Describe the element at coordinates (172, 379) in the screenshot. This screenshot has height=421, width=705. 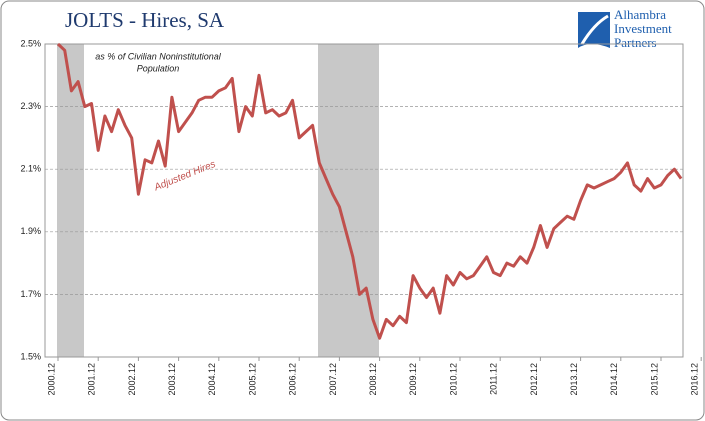
I see `x-tick-label: 2003.12` at that location.